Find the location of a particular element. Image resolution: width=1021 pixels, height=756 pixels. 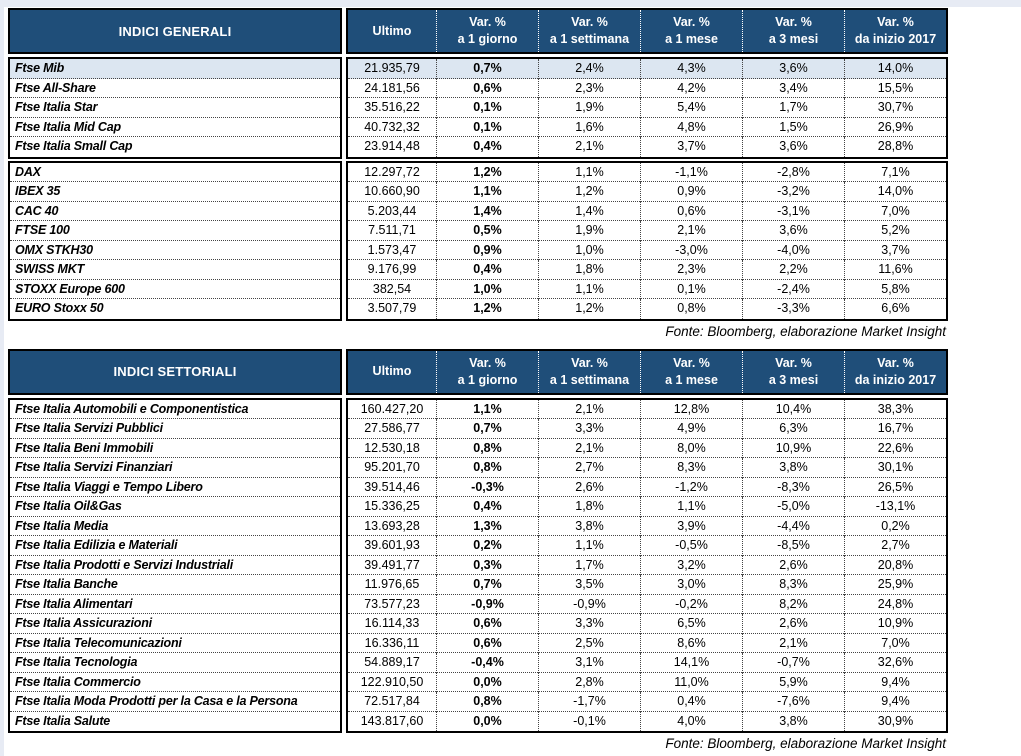

cell-ultimo: 122.910,50 is located at coordinates (392, 682).